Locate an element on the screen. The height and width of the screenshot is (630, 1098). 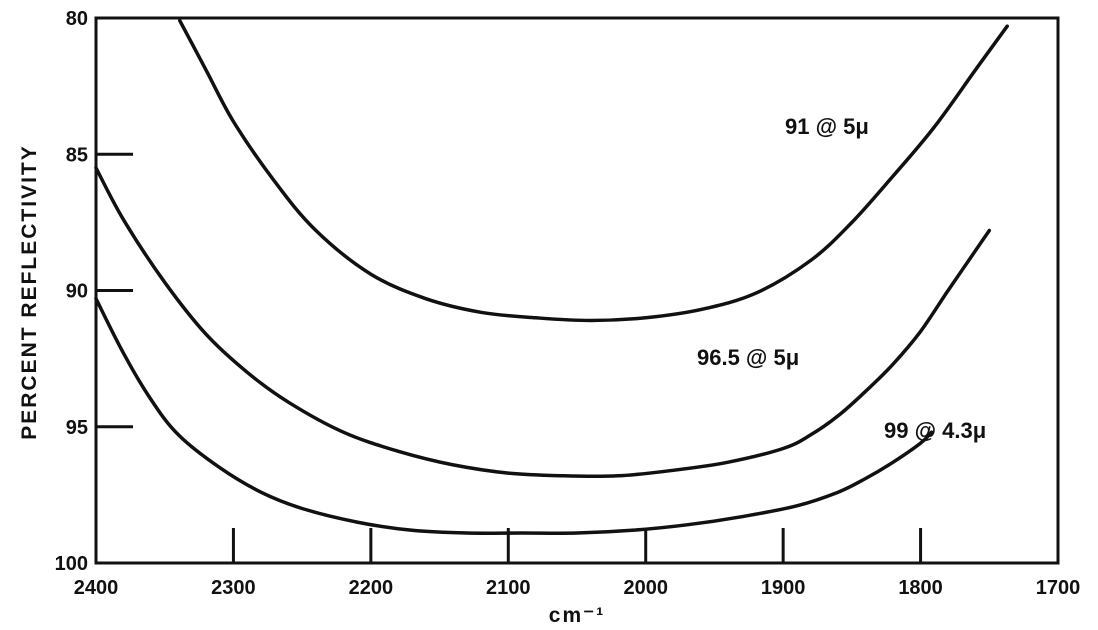
x-tick-label: 2000 is located at coordinates (645, 588).